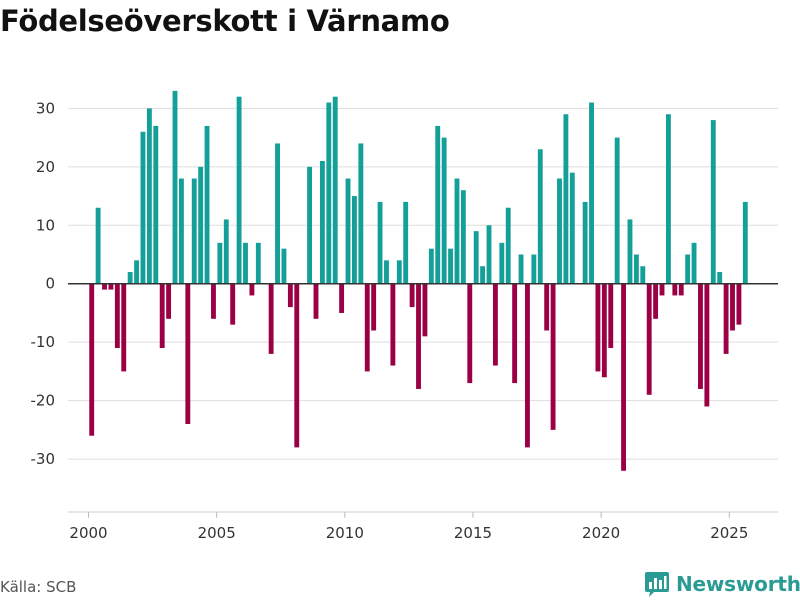  What do you see at coordinates (681, 289) in the screenshot?
I see `bar-2023-q1` at bounding box center [681, 289].